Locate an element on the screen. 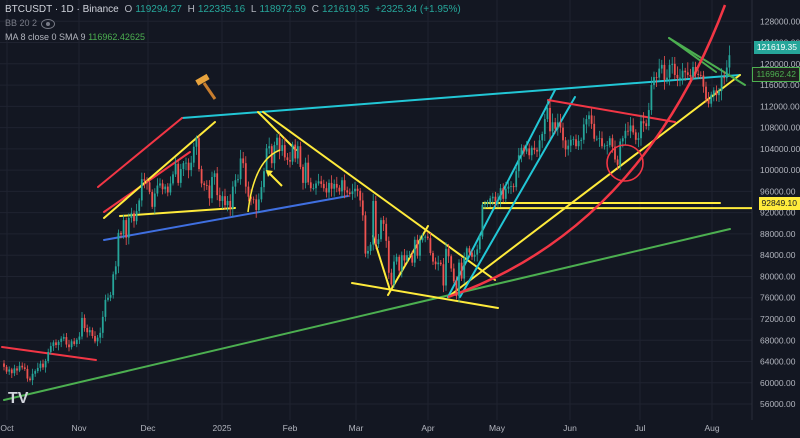  green-wedge-inner is located at coordinates (692, 55).